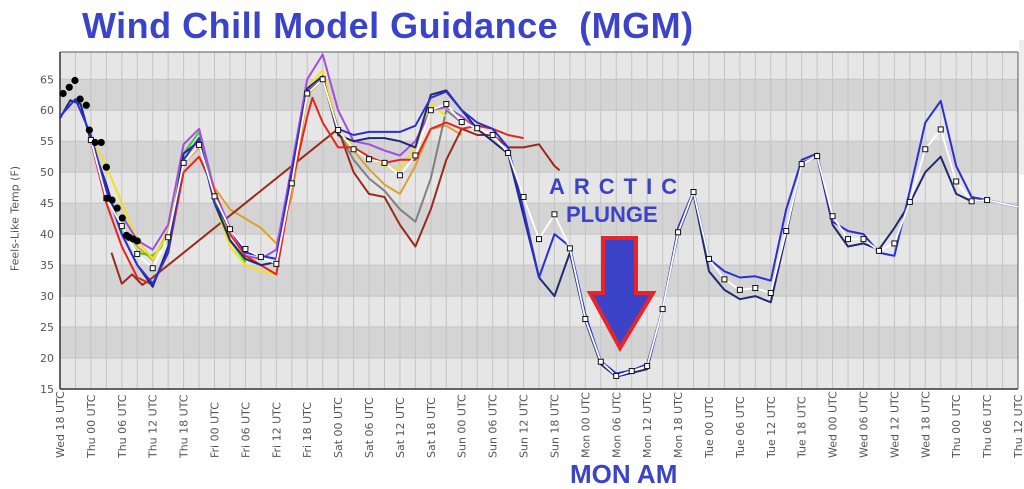  Describe the element at coordinates (400, 427) in the screenshot. I see `x-tick-label: Sat 12 UTC` at that location.